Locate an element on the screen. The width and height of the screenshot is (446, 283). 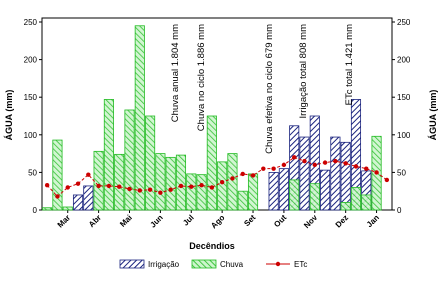
x-tick-label: Jun is located at coordinates (156, 221).